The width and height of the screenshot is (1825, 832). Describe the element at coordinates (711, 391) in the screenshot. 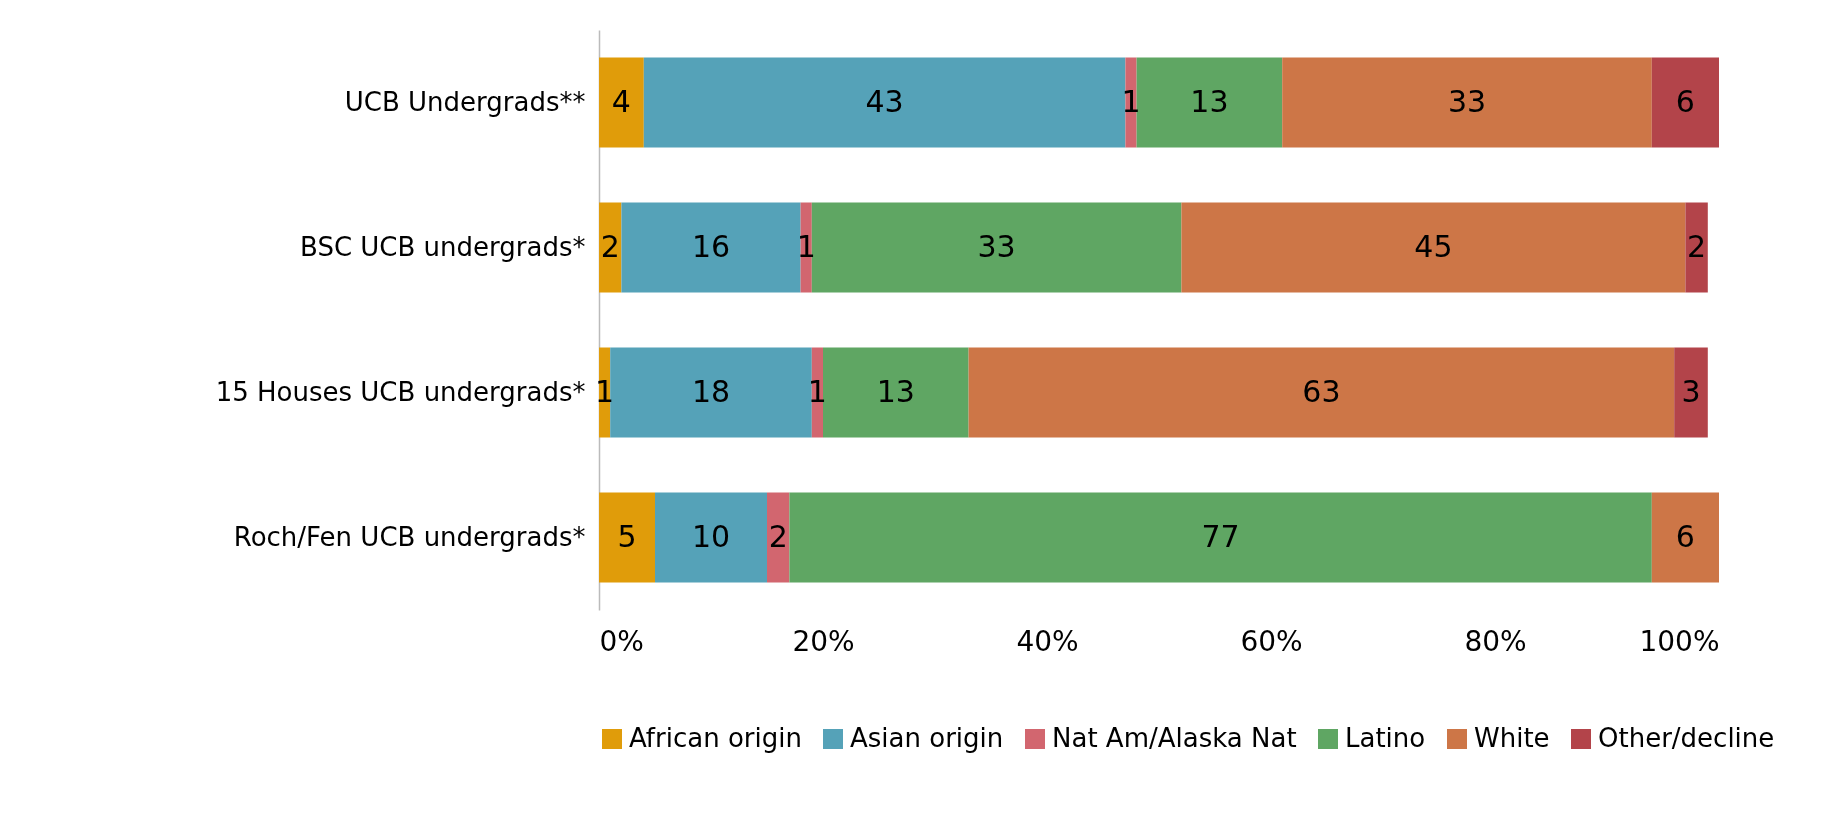

I see `data-label: 18` at that location.